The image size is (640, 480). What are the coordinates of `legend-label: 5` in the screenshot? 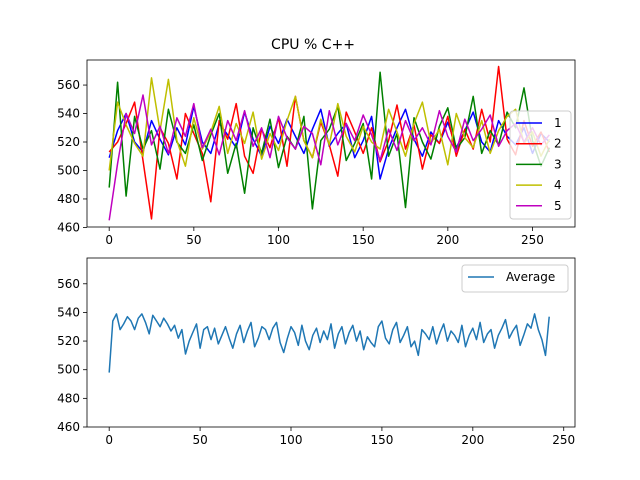 It's located at (558, 206).